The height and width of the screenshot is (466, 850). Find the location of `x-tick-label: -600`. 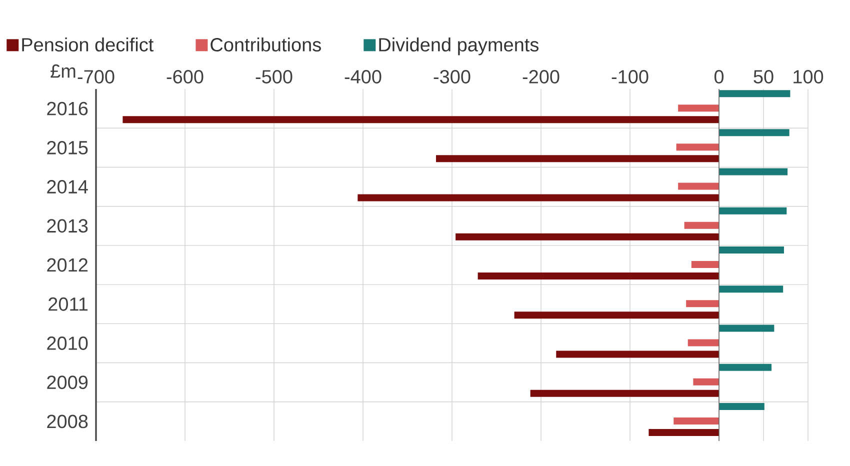

x-tick-label: -600 is located at coordinates (185, 77).